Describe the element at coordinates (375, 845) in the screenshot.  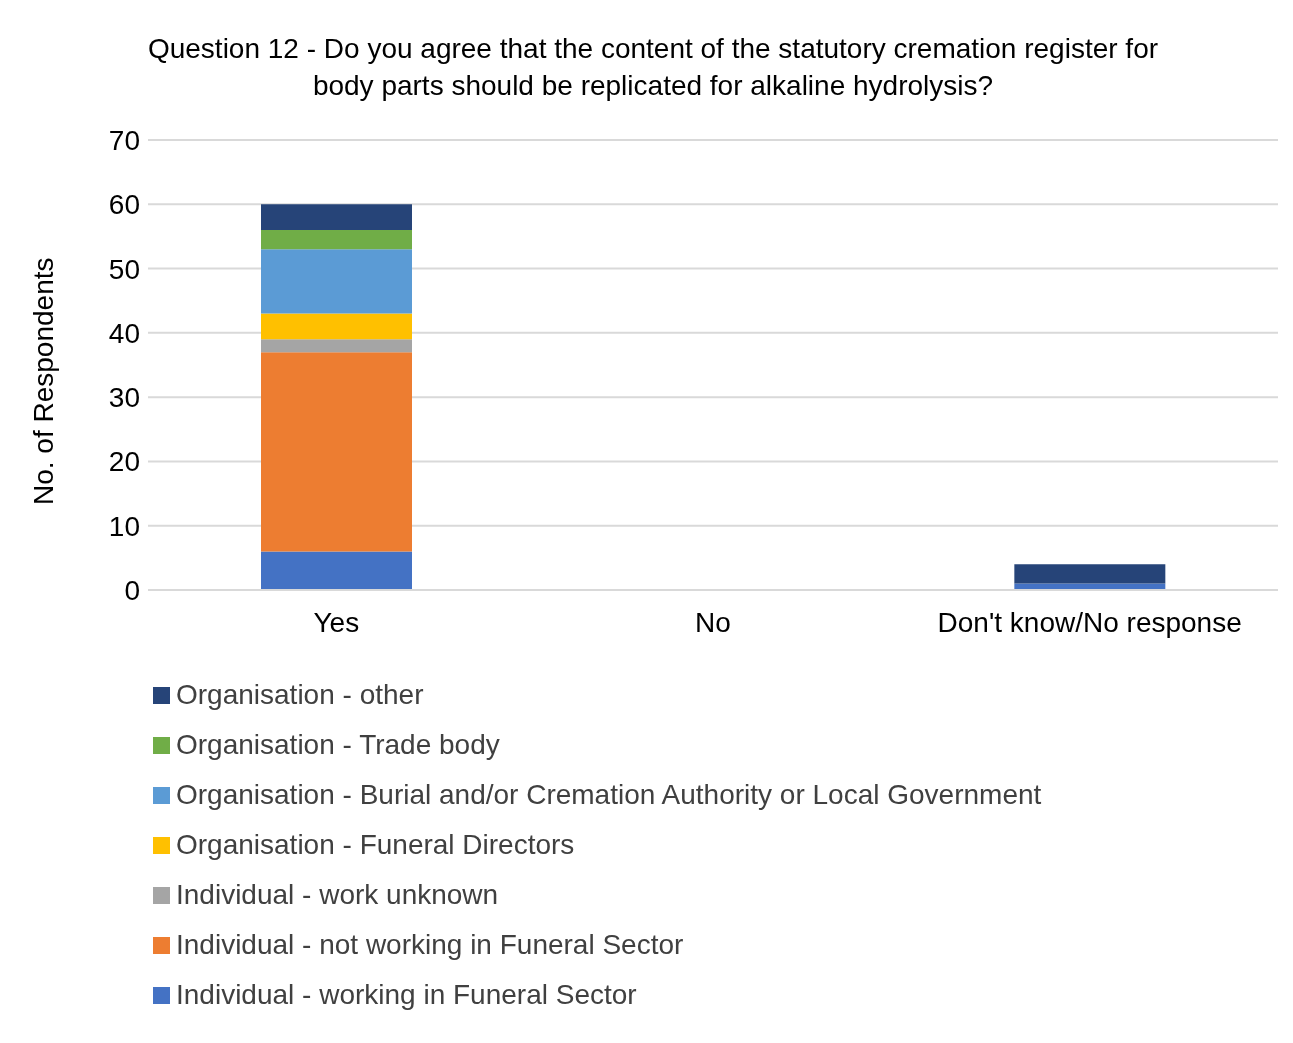
I see `legend-label: Organisation - Funeral Directors` at that location.